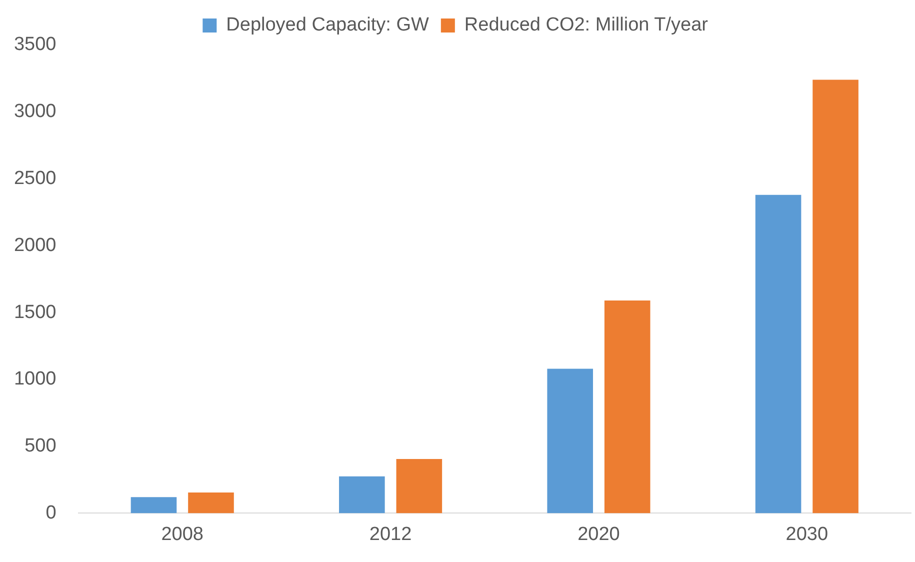 The image size is (915, 562). Describe the element at coordinates (599, 534) in the screenshot. I see `x-tick-label: 2020` at that location.